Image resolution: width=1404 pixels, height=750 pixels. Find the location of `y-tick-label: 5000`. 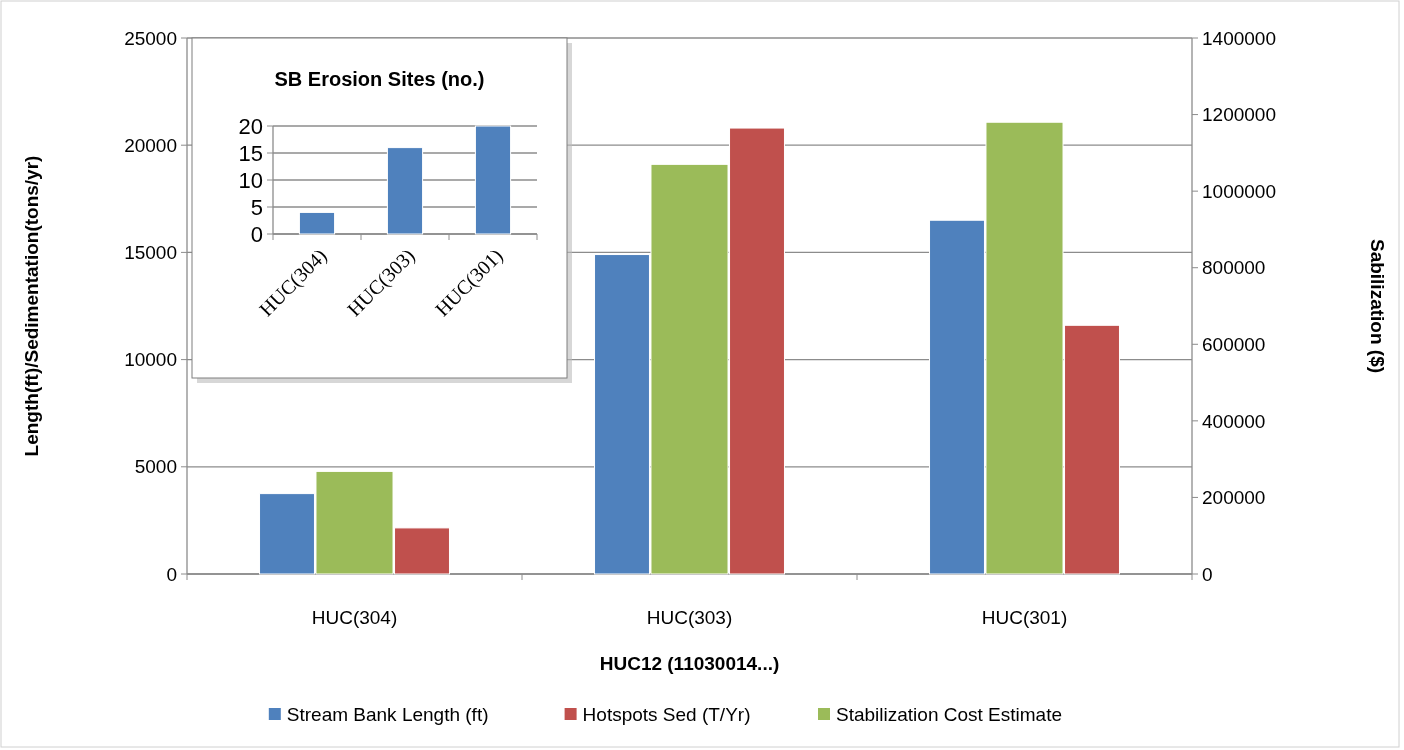

y-tick-label: 5000 is located at coordinates (155, 467).